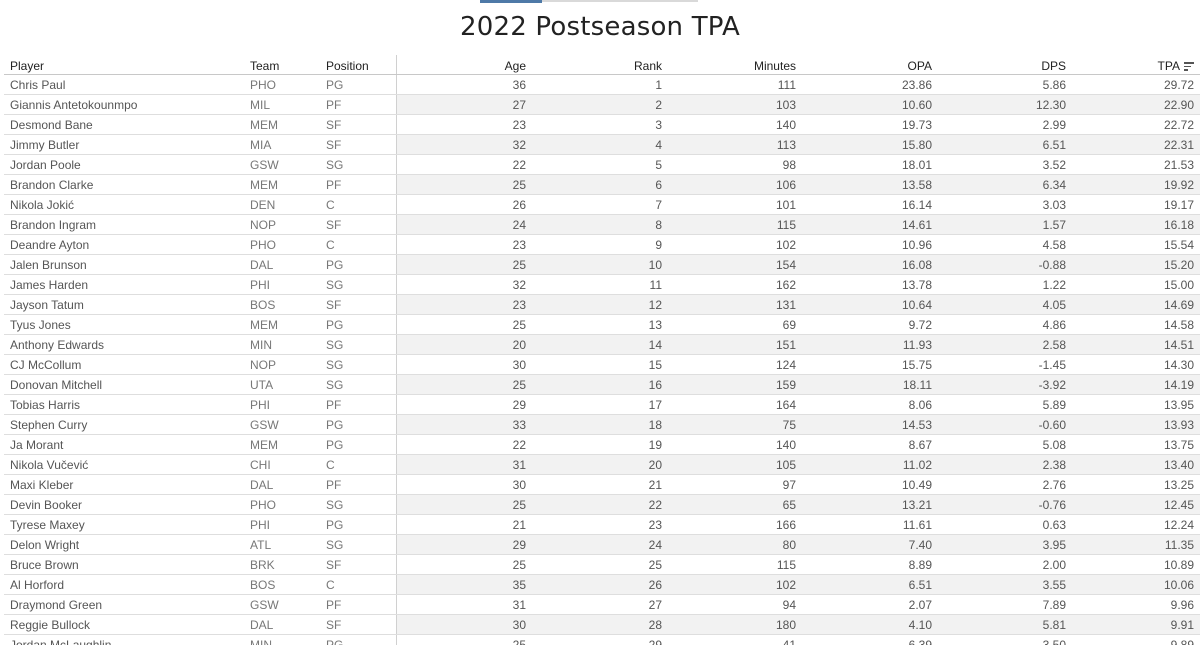  Describe the element at coordinates (735, 84) in the screenshot. I see `cell-minutes: 111` at that location.